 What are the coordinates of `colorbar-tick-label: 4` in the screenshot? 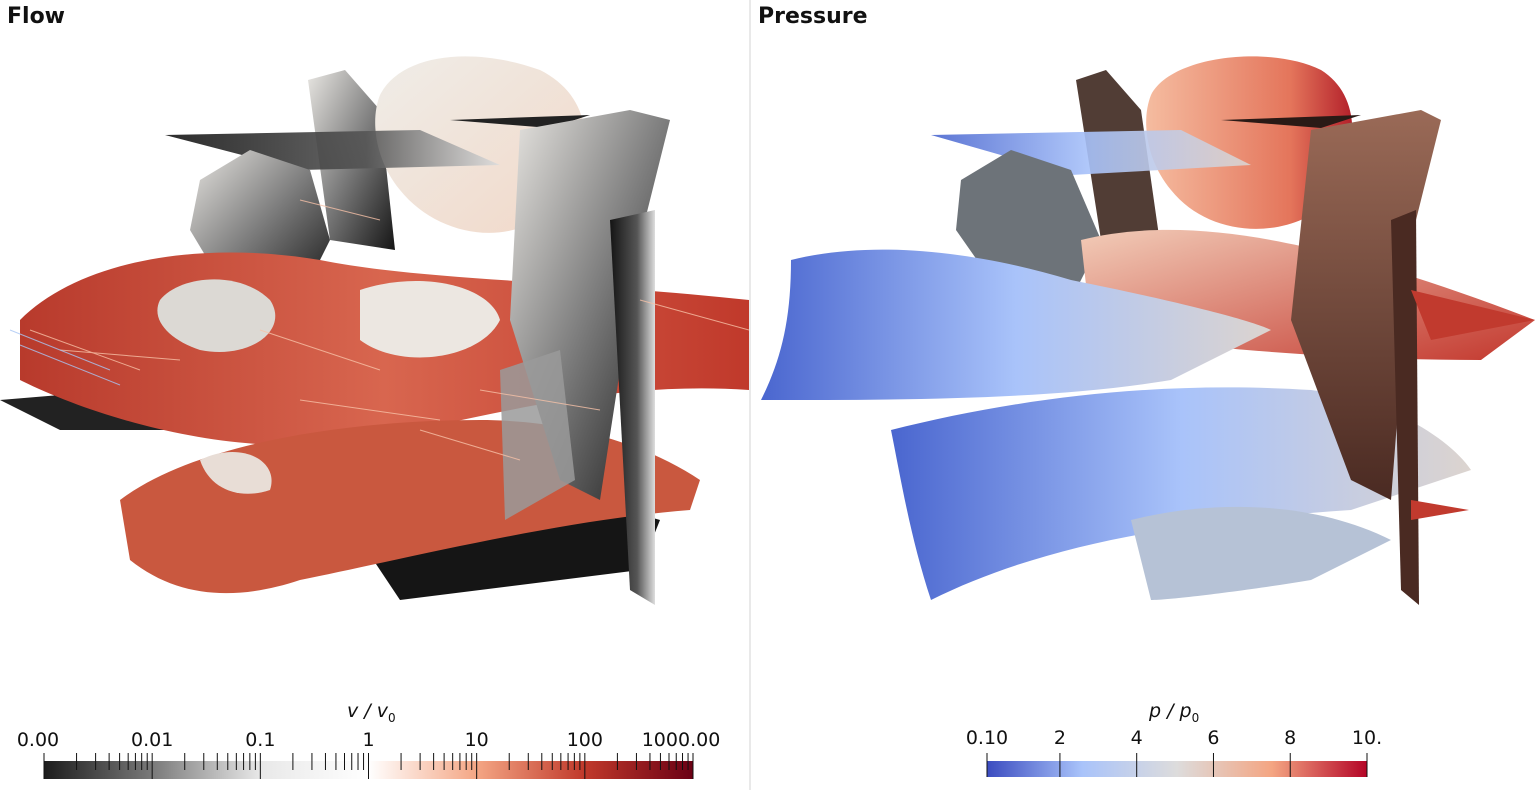 It's located at (1136, 738).